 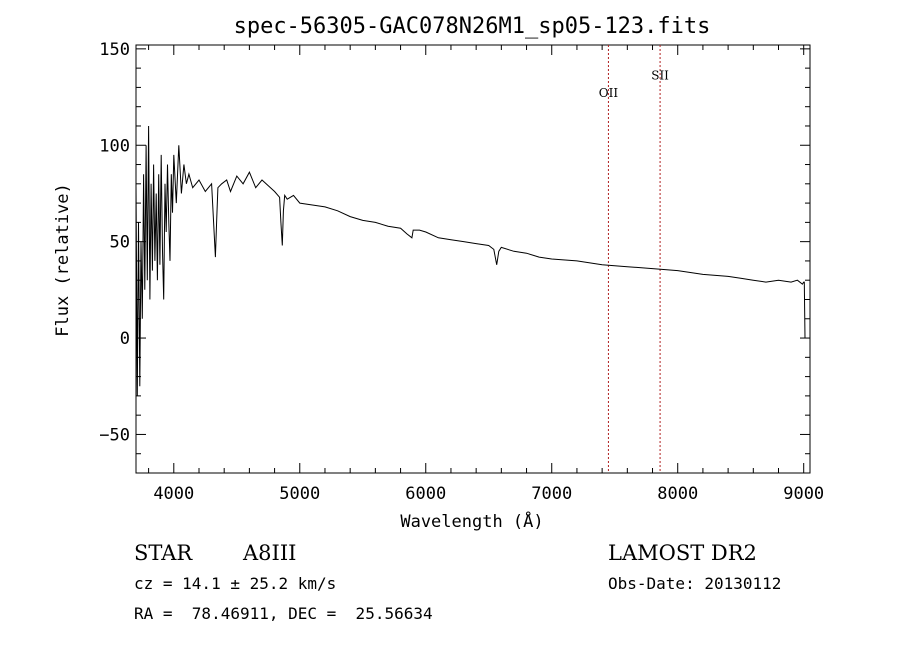 What do you see at coordinates (235, 583) in the screenshot?
I see `redshift-cz: cz = 14.1 ± 25.2 km/s` at bounding box center [235, 583].